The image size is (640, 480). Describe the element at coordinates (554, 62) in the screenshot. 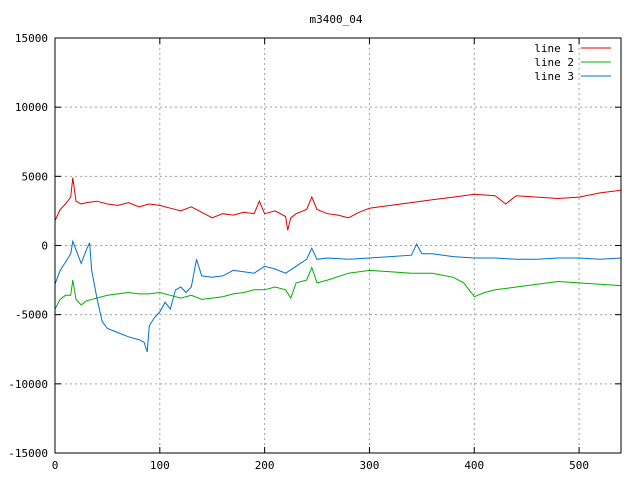

I see `legend-label-2: line 2` at that location.